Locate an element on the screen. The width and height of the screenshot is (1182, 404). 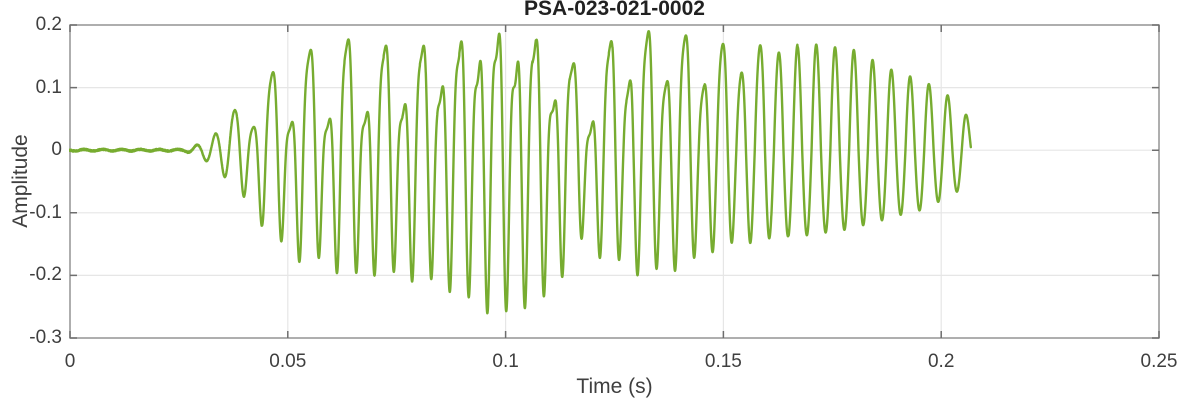
x-tick-label: 0.1 is located at coordinates (505, 361).